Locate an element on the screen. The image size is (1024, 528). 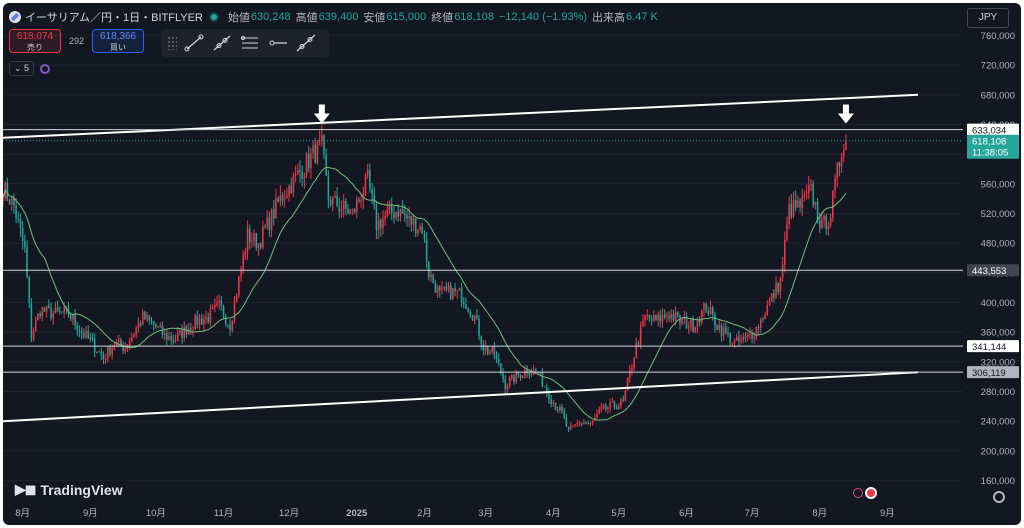
indicator-toggle: ⌄ 5 is located at coordinates (22, 68).